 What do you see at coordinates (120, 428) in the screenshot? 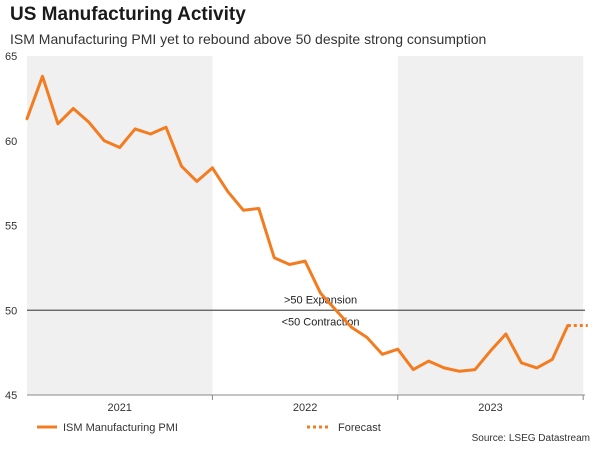
I see `legend-pmi-label: ISM Manufacturing PMI` at bounding box center [120, 428].